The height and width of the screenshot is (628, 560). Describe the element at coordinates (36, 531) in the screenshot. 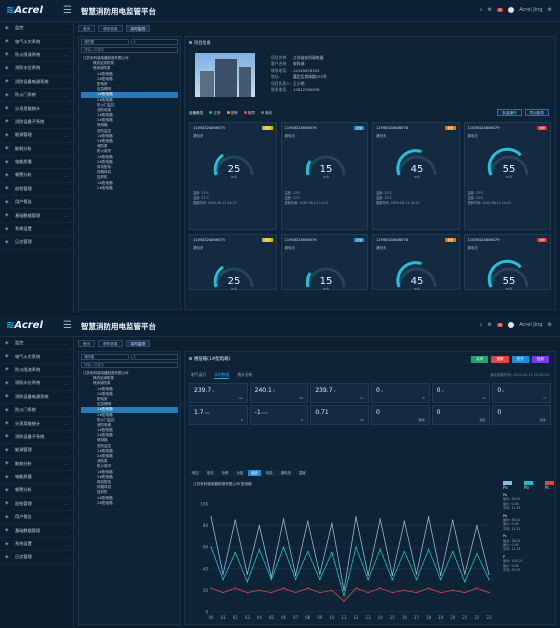

I see `sidebar-item-14: ◈ 基础数据管理 ⌄` at that location.